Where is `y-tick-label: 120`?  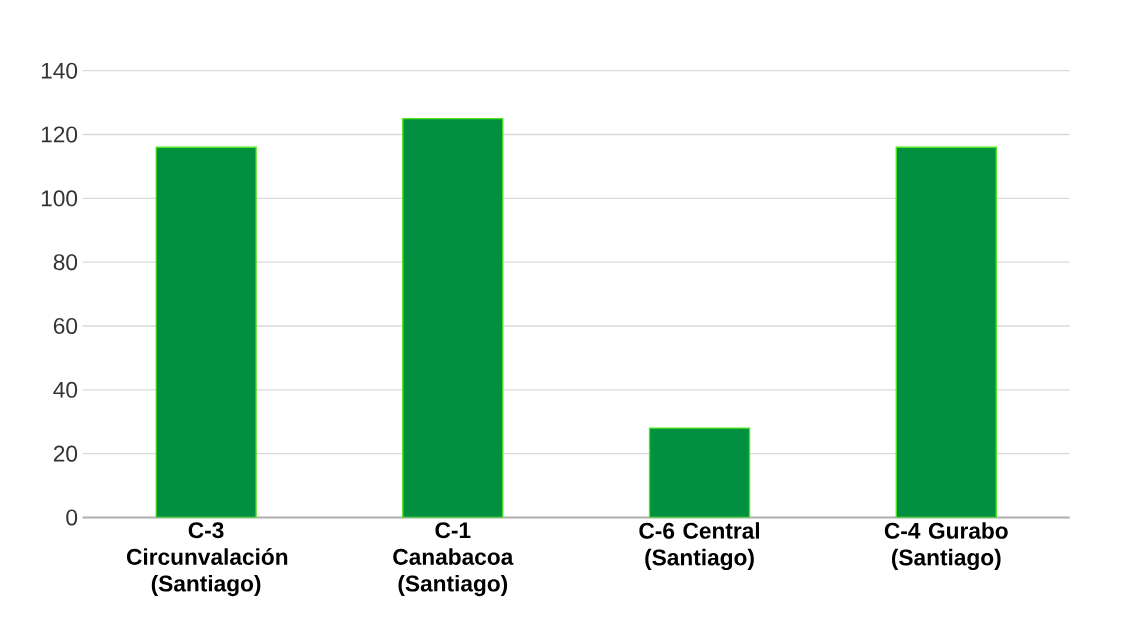 y-tick-label: 120 is located at coordinates (59, 134).